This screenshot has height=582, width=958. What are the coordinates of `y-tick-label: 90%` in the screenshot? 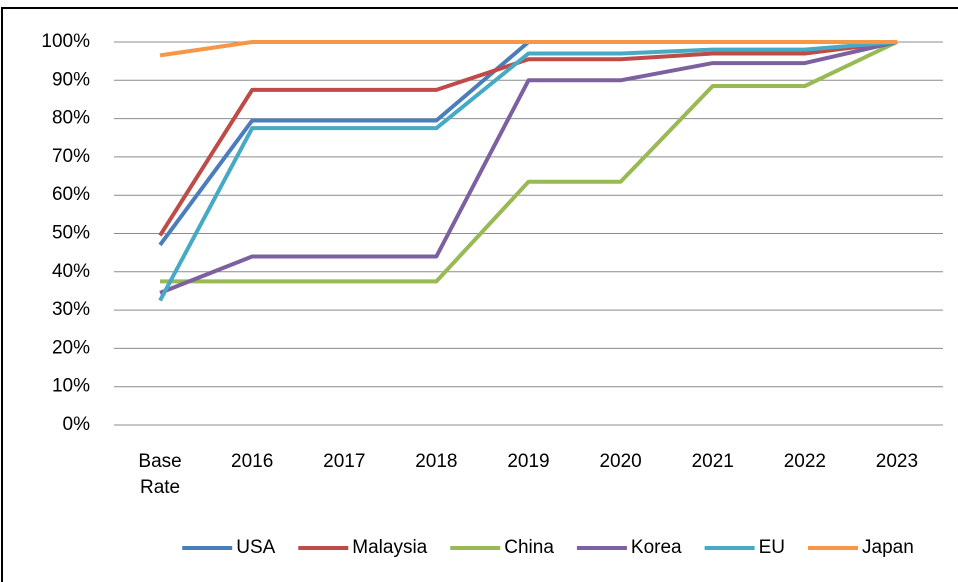 It's located at (71, 79).